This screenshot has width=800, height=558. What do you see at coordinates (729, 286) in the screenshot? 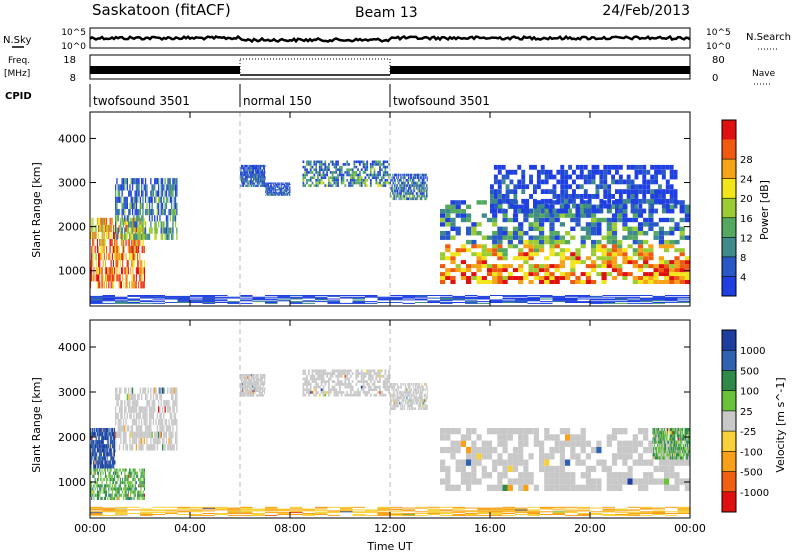
I see `colorbar-swatch` at bounding box center [729, 286].